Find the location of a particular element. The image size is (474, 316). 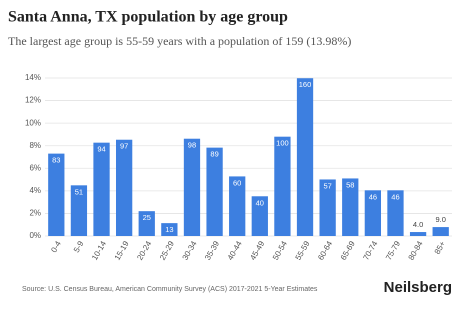

x-tick-label: 55-59 is located at coordinates (303, 250).